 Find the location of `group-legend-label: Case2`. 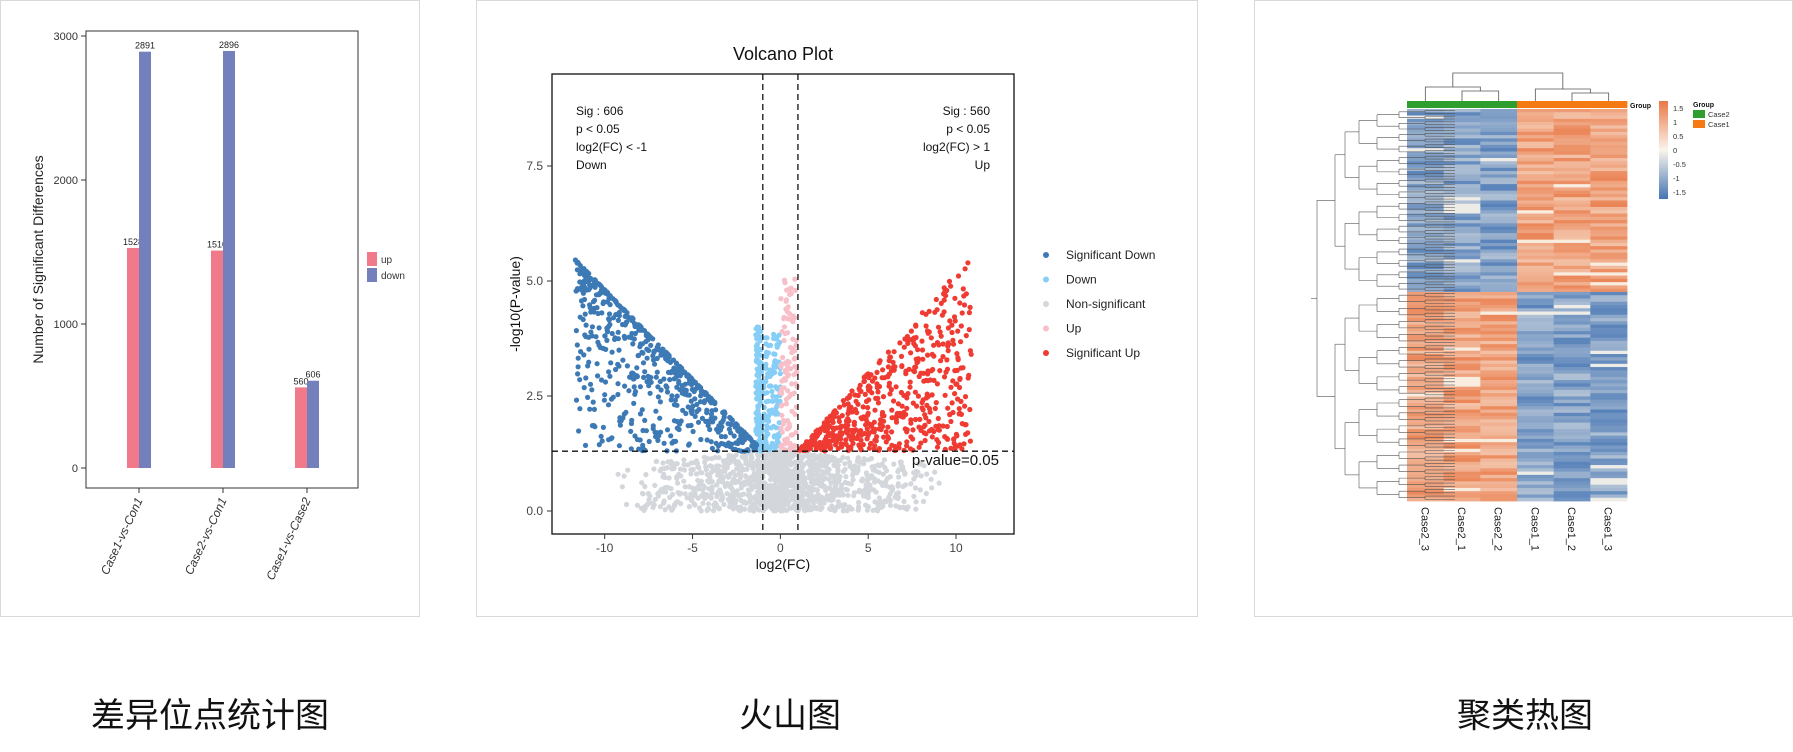

group-legend-label: Case2 is located at coordinates (1719, 114).